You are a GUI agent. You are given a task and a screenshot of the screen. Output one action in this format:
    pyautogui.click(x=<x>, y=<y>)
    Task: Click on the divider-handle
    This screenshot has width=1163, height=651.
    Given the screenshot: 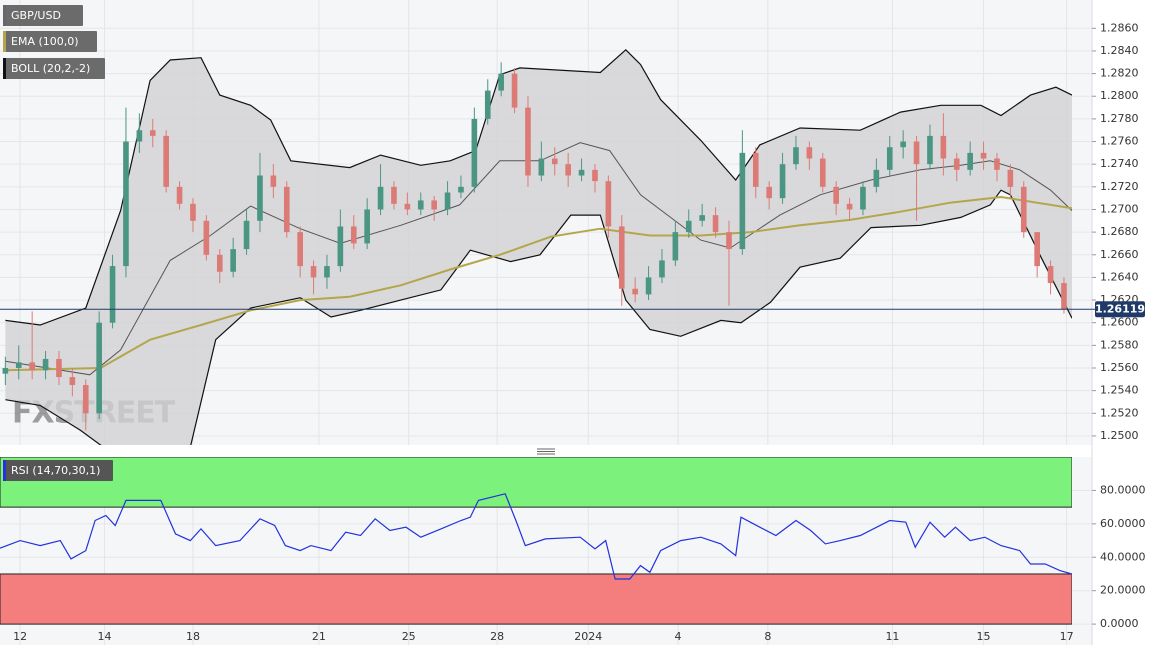 What is the action you would take?
    pyautogui.click(x=546, y=451)
    